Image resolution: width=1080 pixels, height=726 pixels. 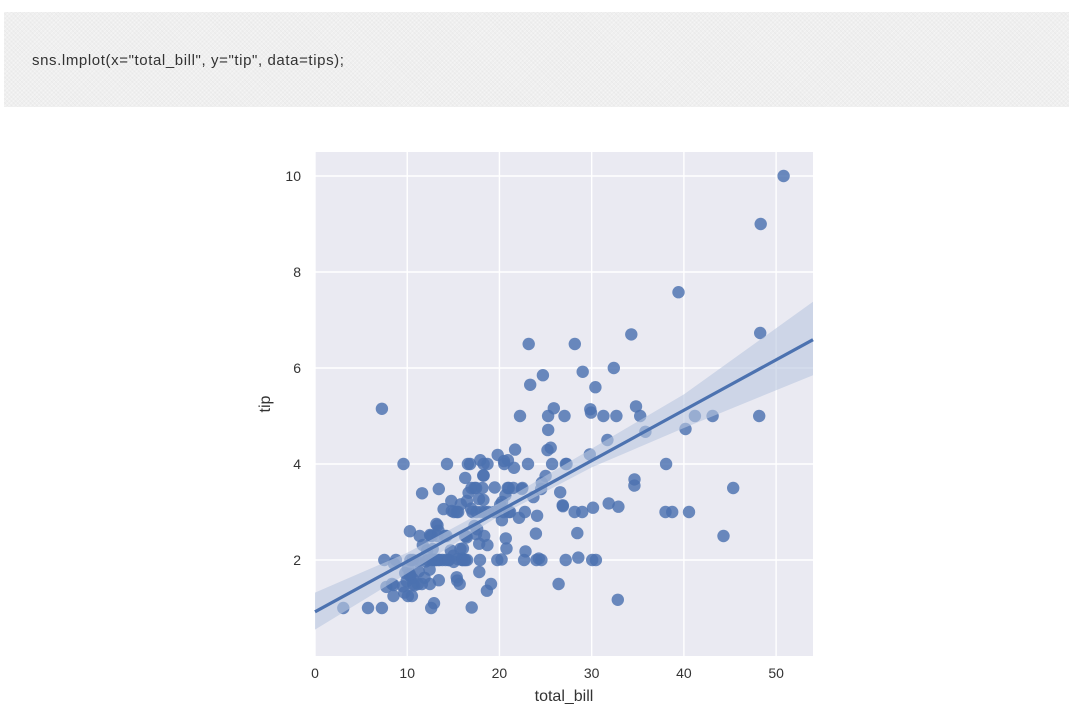 What do you see at coordinates (297, 368) in the screenshot?
I see `y-tick-label: 6` at bounding box center [297, 368].